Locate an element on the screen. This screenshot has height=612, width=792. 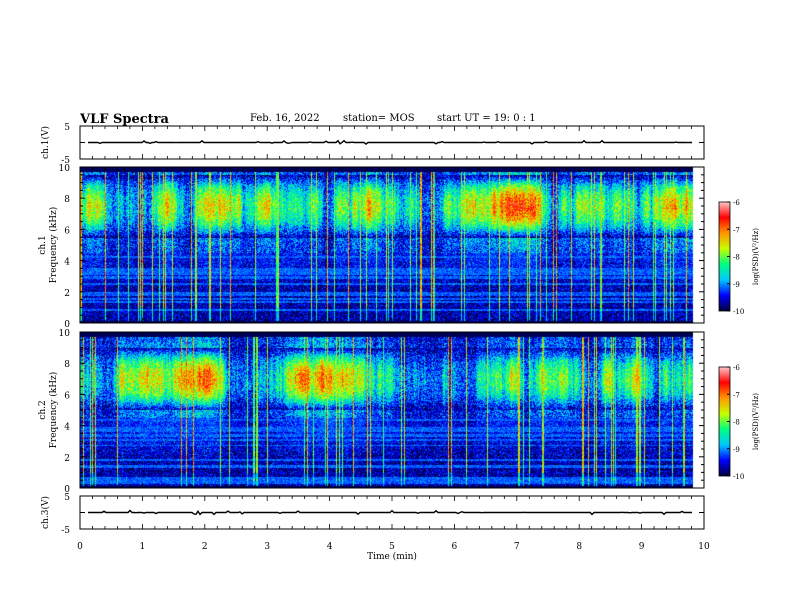
x-tick-label: 10 is located at coordinates (704, 547).